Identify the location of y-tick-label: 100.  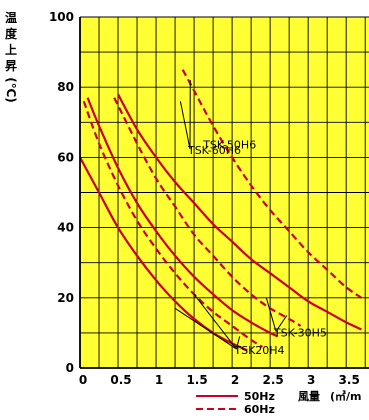
(61, 17).